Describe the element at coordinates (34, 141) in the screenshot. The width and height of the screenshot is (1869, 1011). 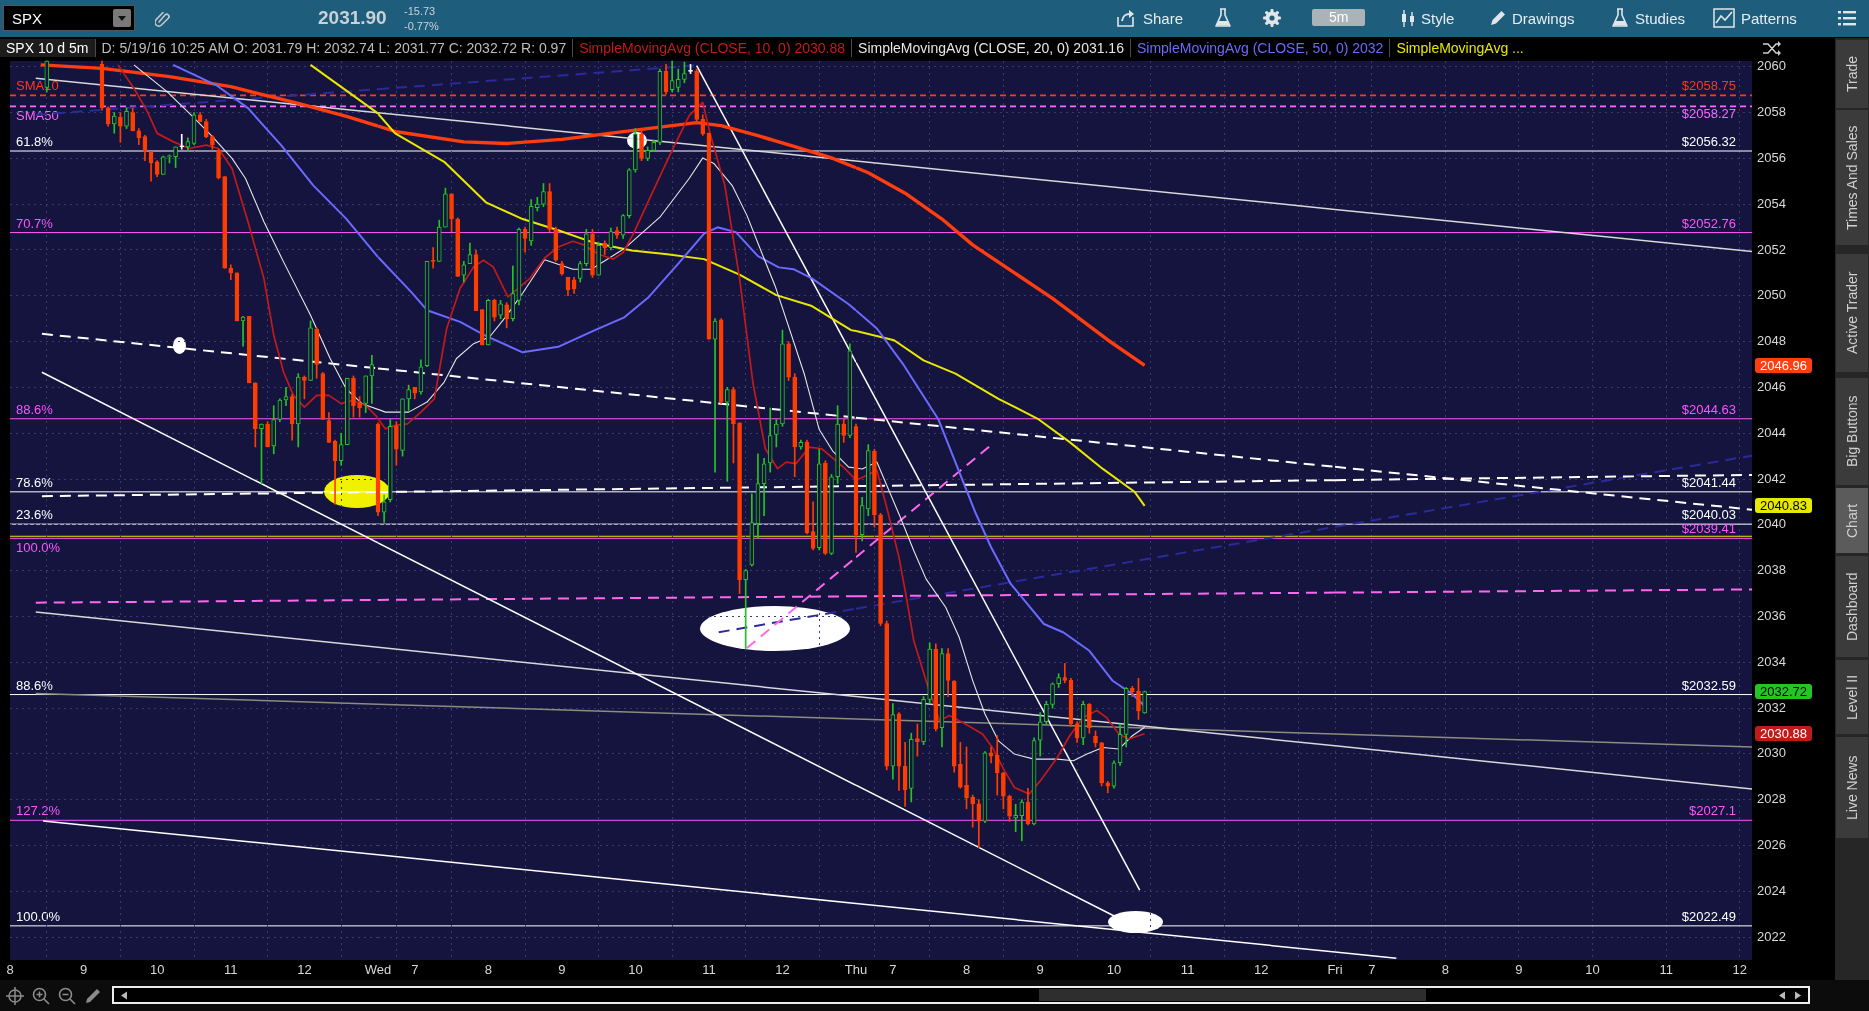
I see `annotation: 61.8%` at that location.